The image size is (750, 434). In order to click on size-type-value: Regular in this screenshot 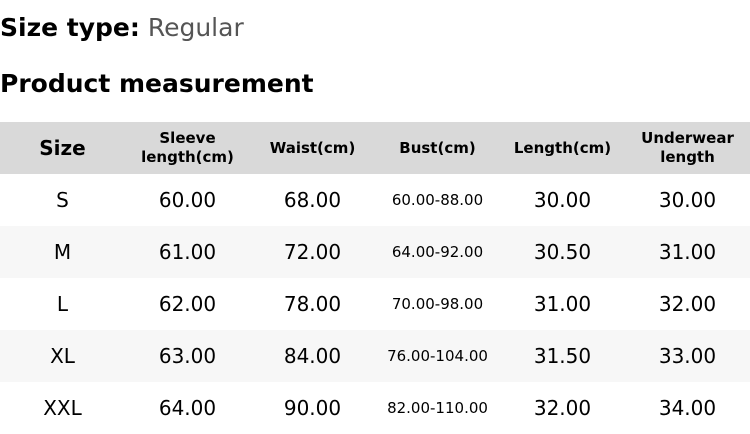, I will do `click(195, 27)`.